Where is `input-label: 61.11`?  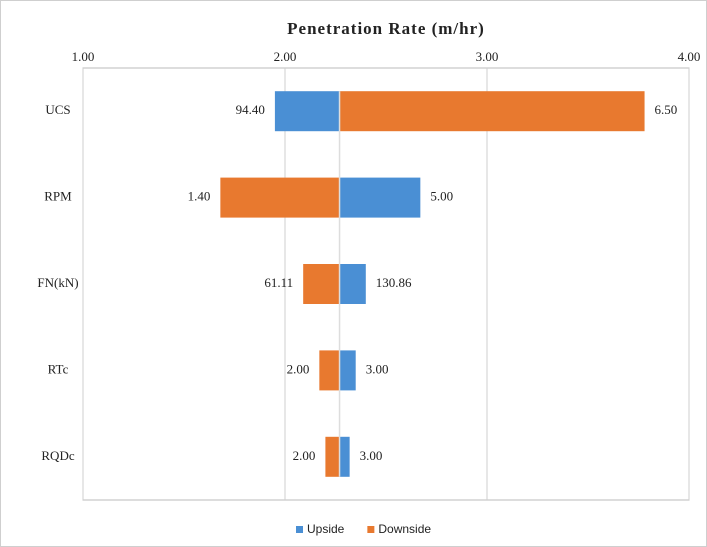
input-label: 61.11 is located at coordinates (278, 282).